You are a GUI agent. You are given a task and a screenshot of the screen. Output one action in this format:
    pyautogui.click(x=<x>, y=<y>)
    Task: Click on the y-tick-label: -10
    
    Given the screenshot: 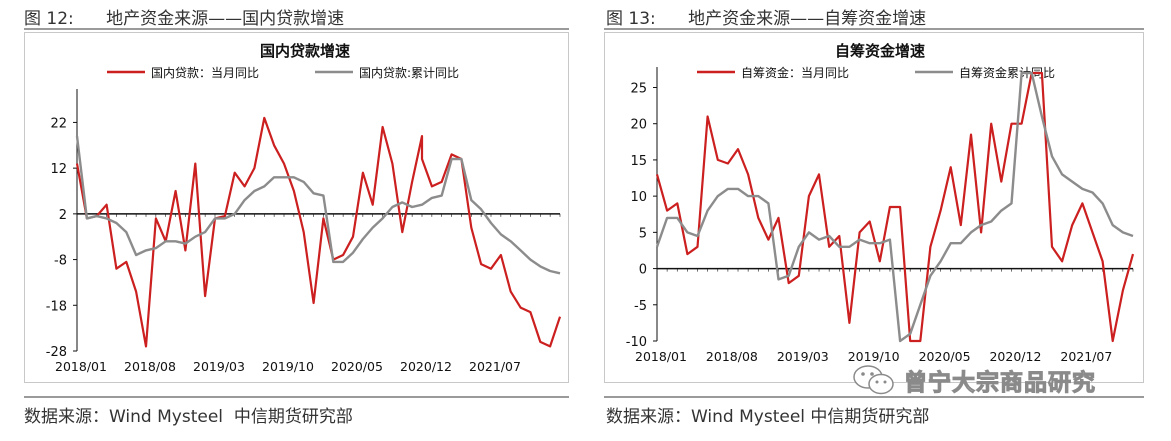 What is the action you would take?
    pyautogui.click(x=636, y=342)
    